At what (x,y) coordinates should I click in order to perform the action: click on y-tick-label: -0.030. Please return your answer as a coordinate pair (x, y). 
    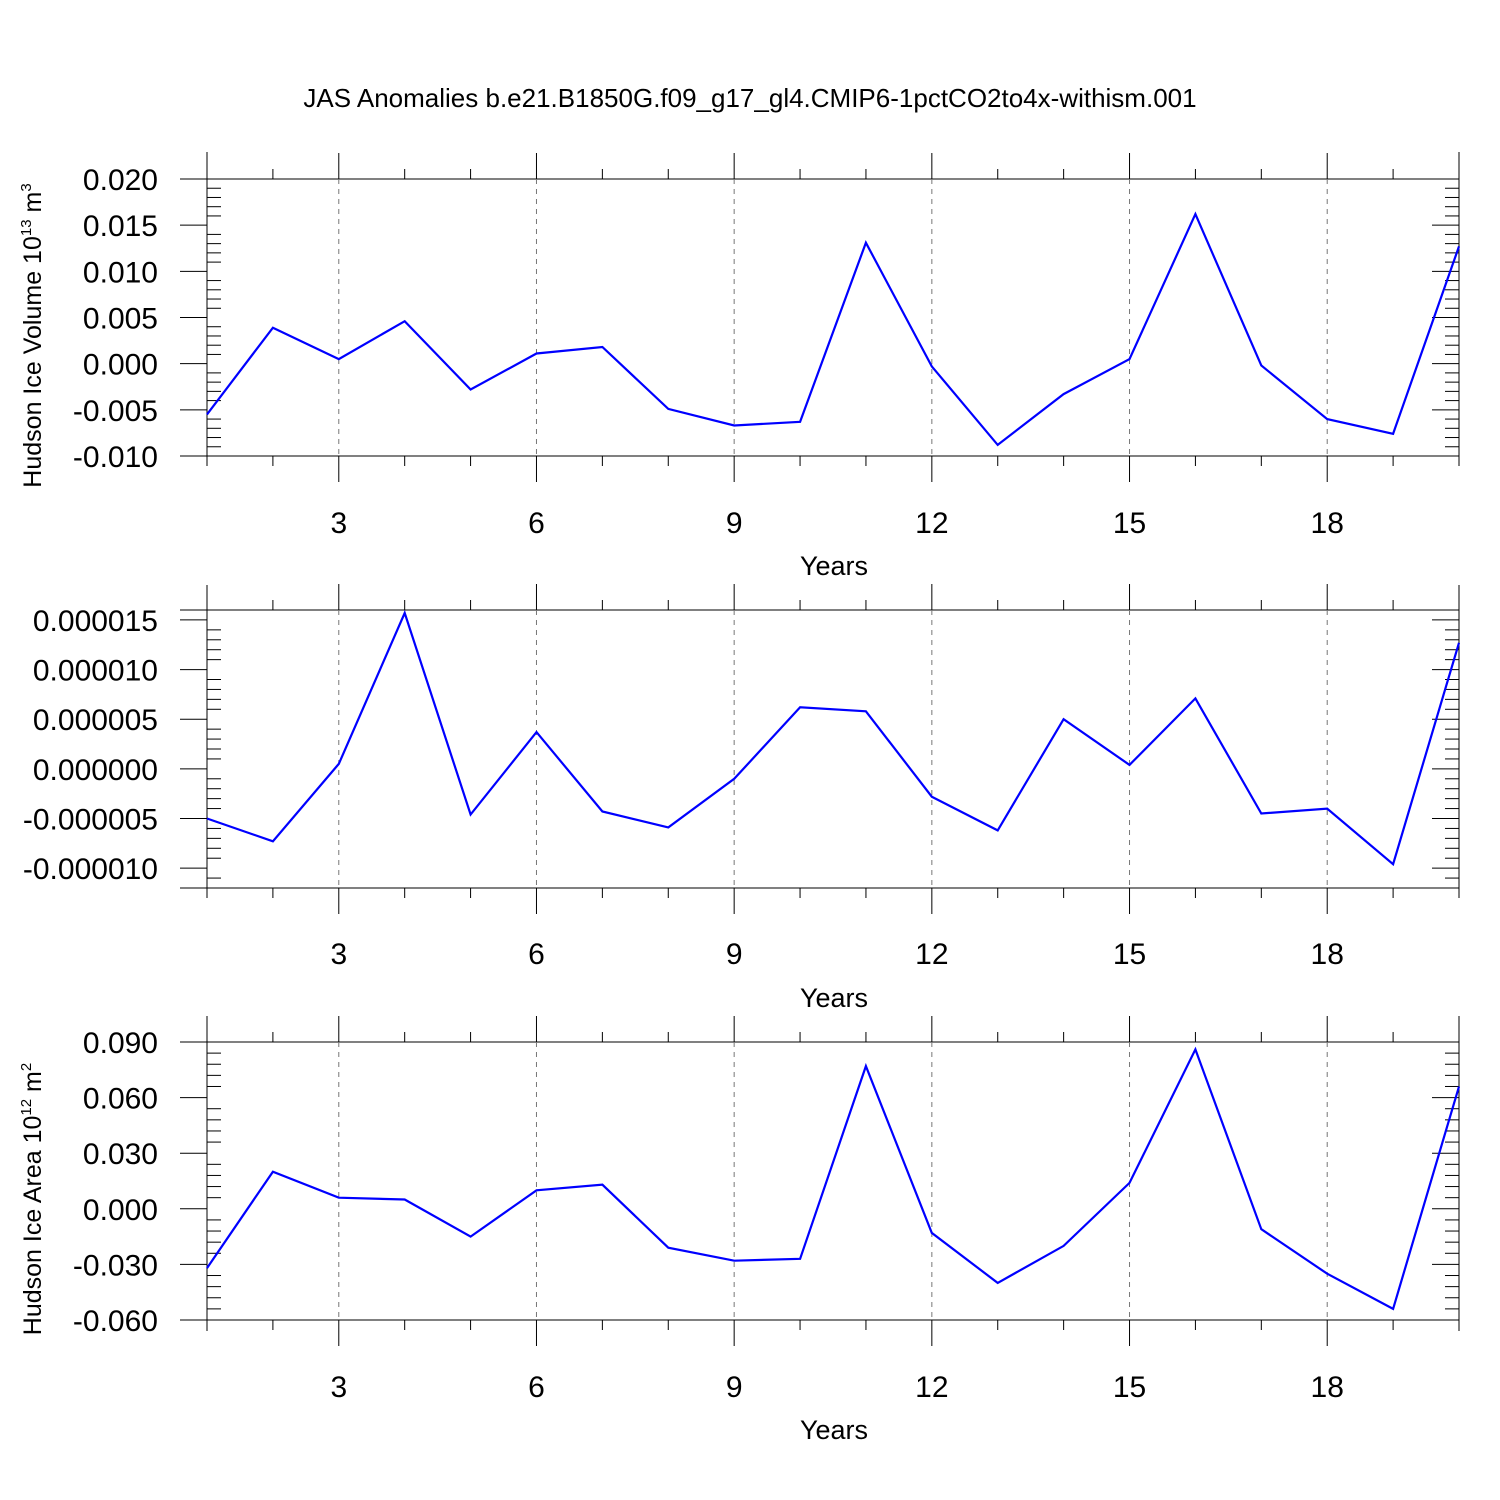
    Looking at the image, I should click on (115, 1265).